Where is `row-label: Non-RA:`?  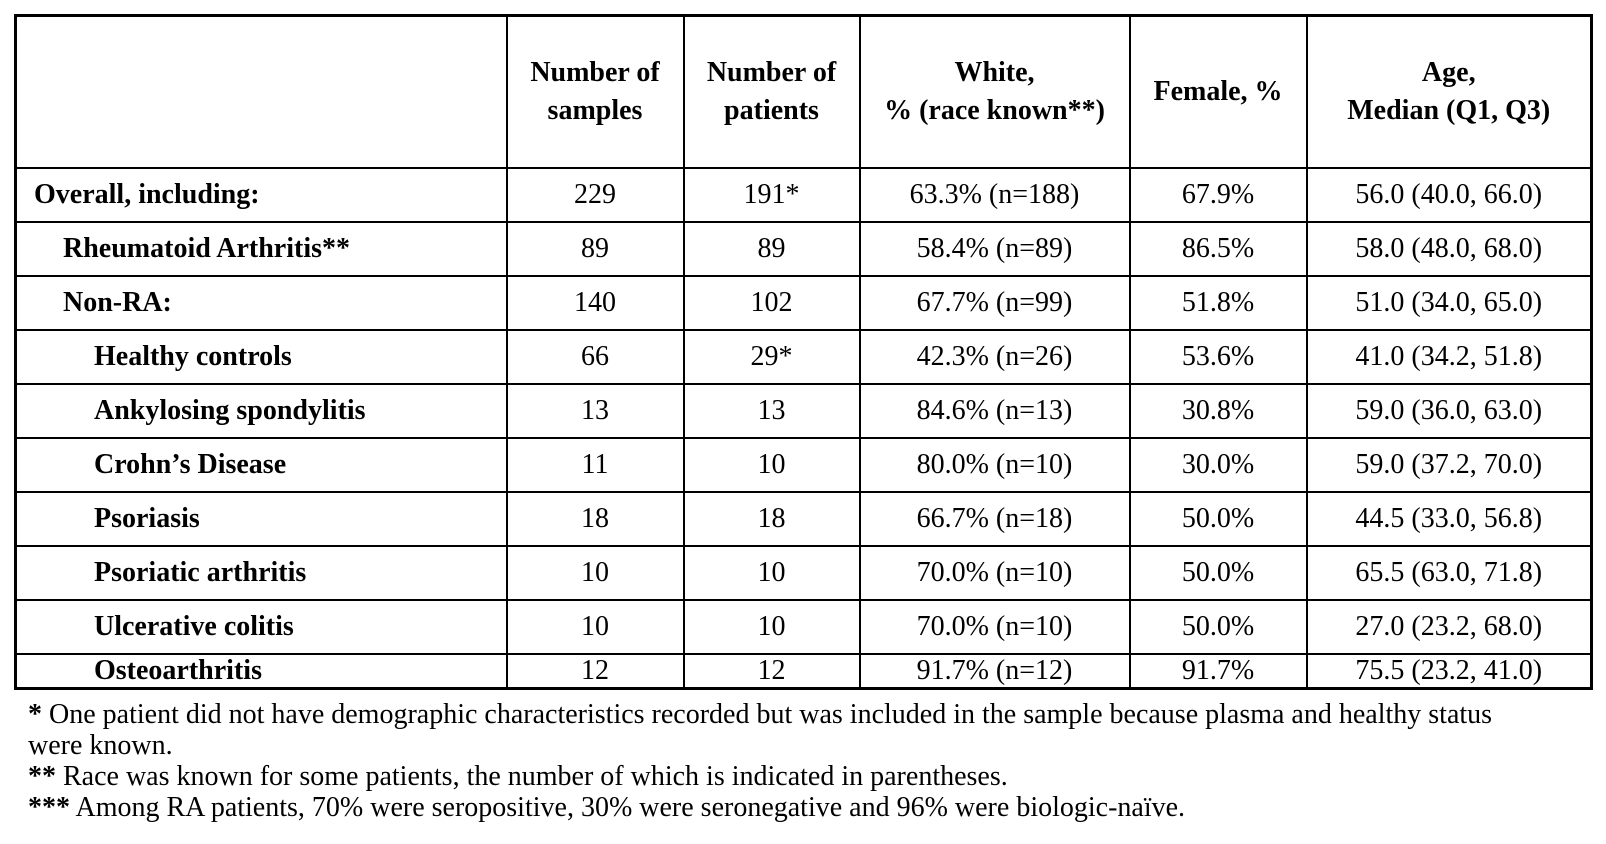
row-label: Non-RA: is located at coordinates (261, 302).